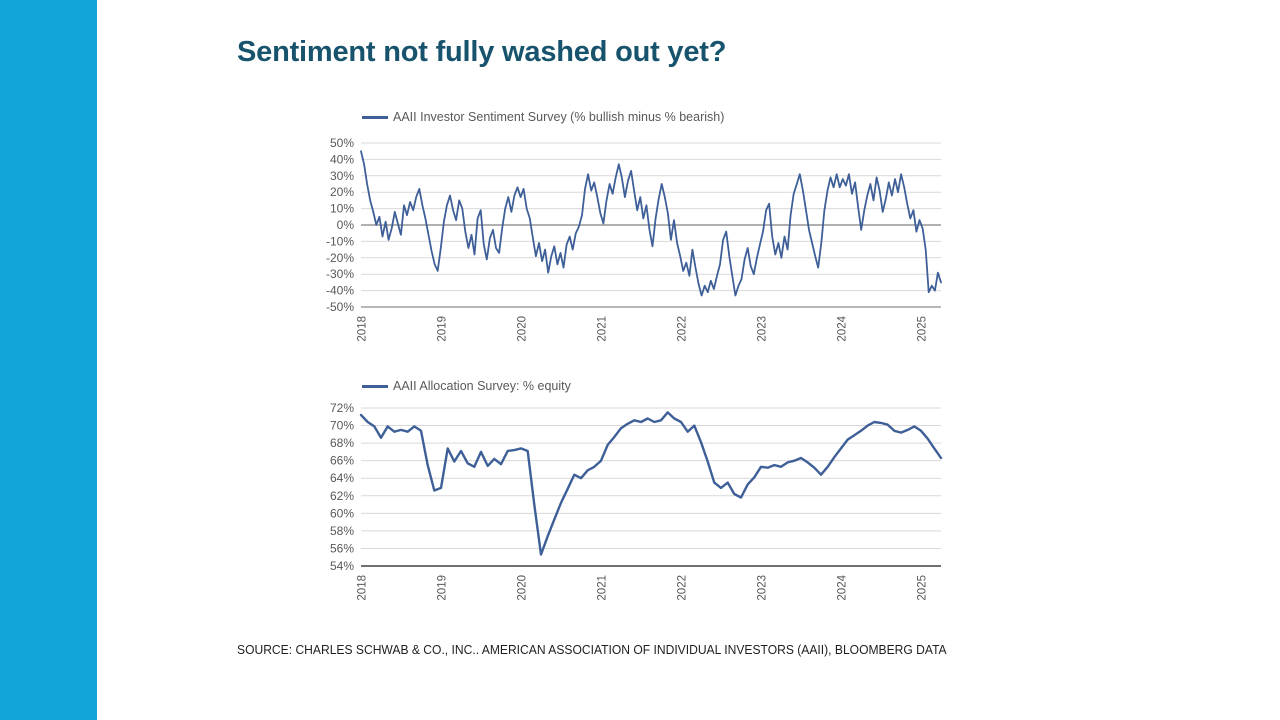 The image size is (1280, 720). What do you see at coordinates (342, 531) in the screenshot?
I see `y-axis-tick-label: 58%` at bounding box center [342, 531].